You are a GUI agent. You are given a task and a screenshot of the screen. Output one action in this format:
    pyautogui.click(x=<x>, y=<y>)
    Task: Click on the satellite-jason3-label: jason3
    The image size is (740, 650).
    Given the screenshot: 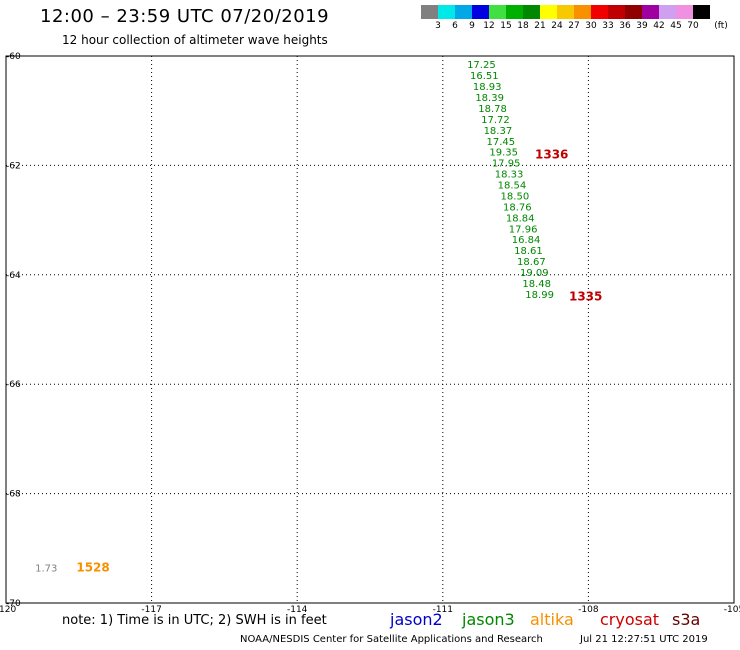 What is the action you would take?
    pyautogui.click(x=488, y=619)
    